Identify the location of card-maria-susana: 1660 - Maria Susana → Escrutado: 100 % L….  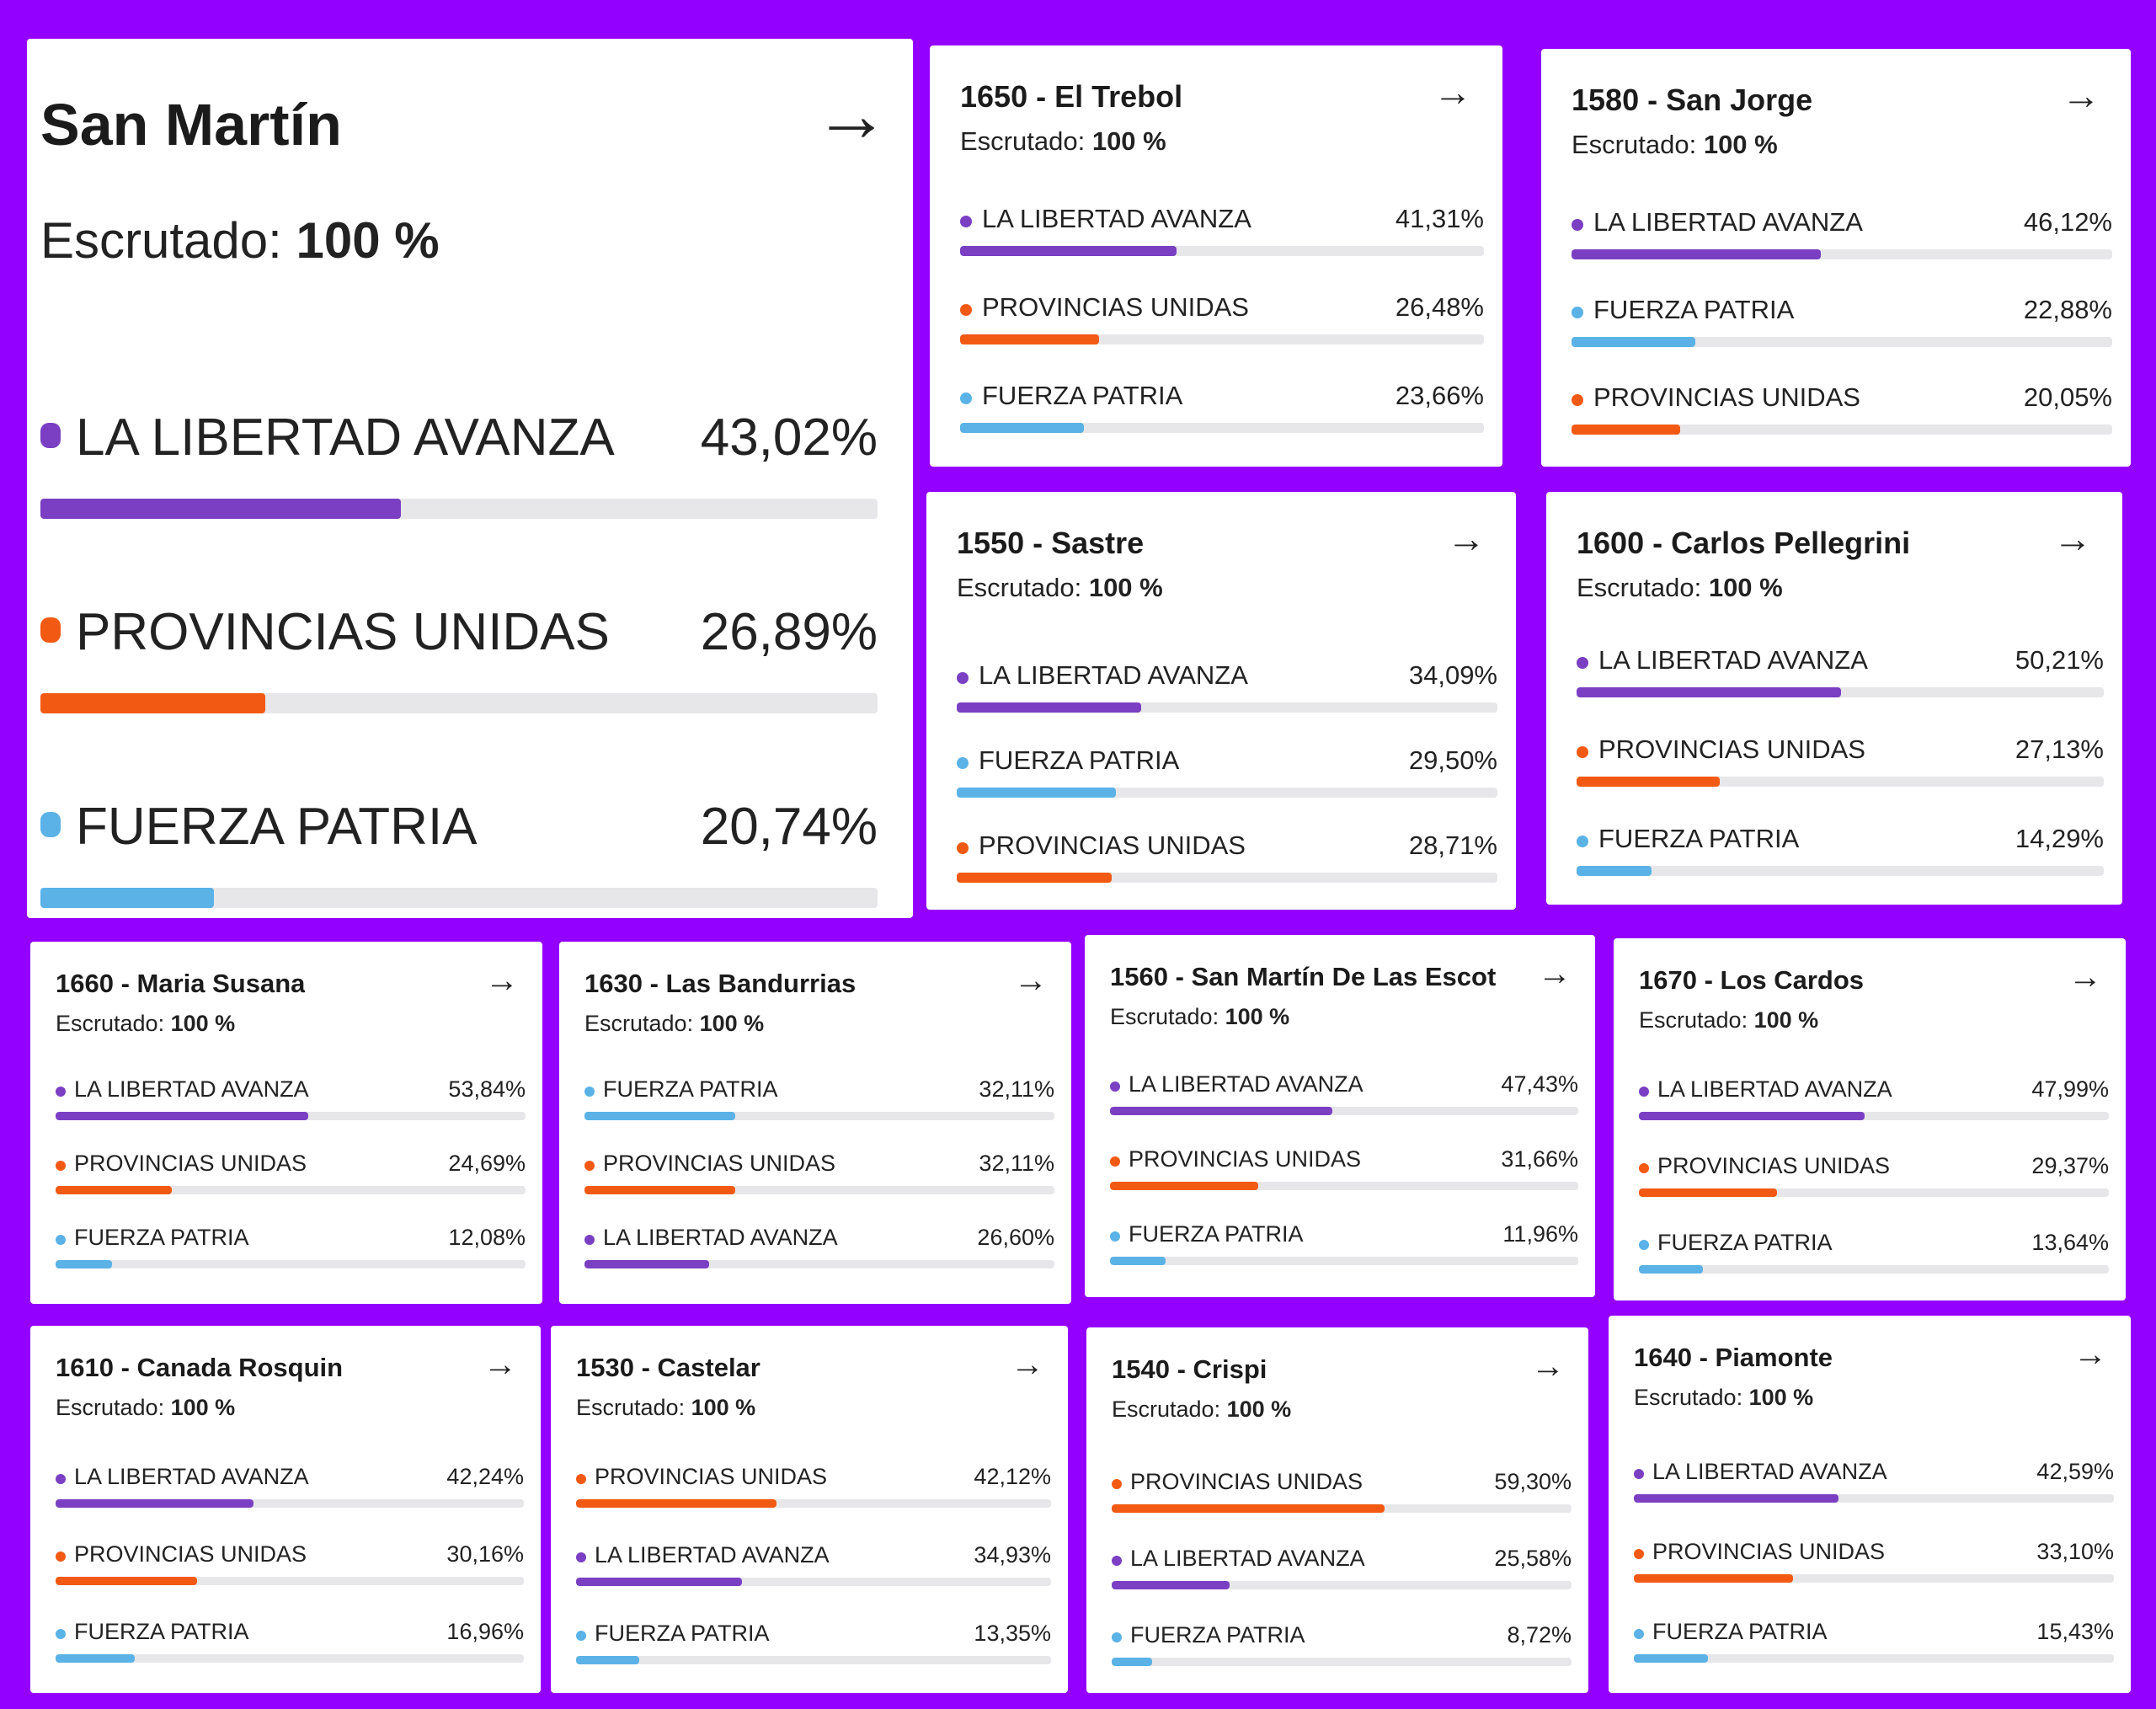
(286, 1123).